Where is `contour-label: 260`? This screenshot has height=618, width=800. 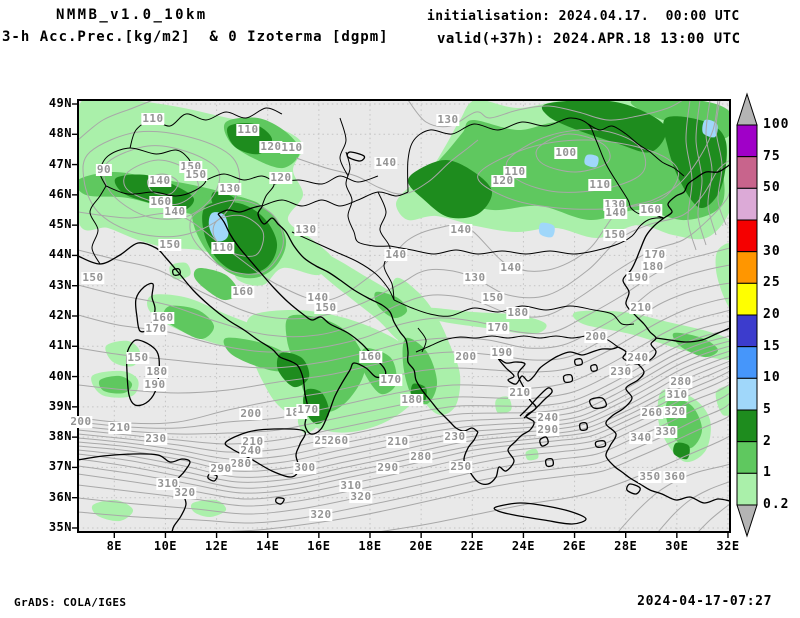
contour-label: 260 is located at coordinates (652, 412).